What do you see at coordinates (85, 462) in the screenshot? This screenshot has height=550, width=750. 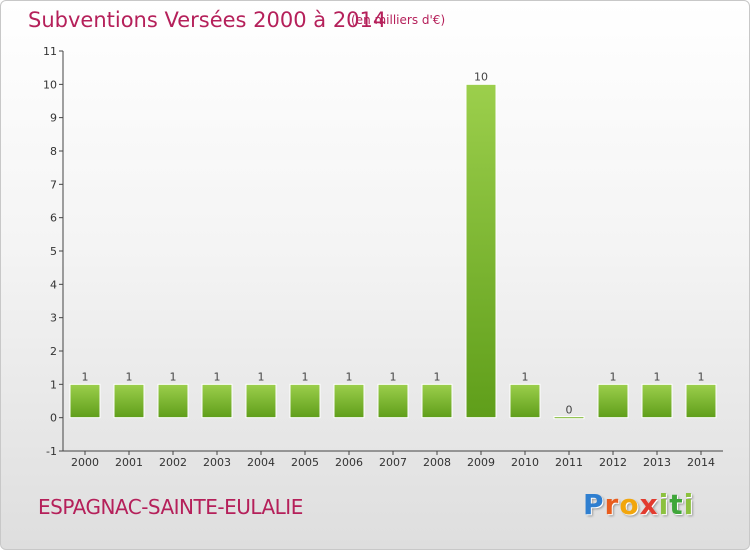 I see `x-tick-label-2000: 2000` at bounding box center [85, 462].